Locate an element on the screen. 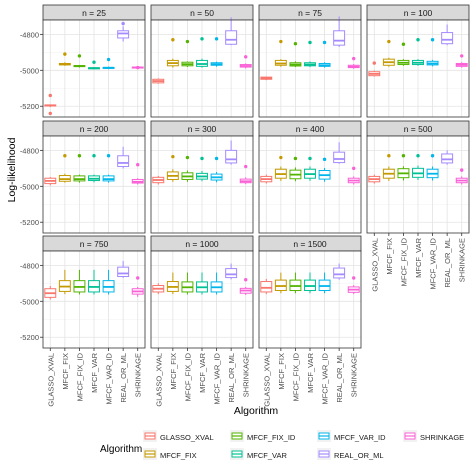  legend-label: GLASSO_XVAL is located at coordinates (187, 437).